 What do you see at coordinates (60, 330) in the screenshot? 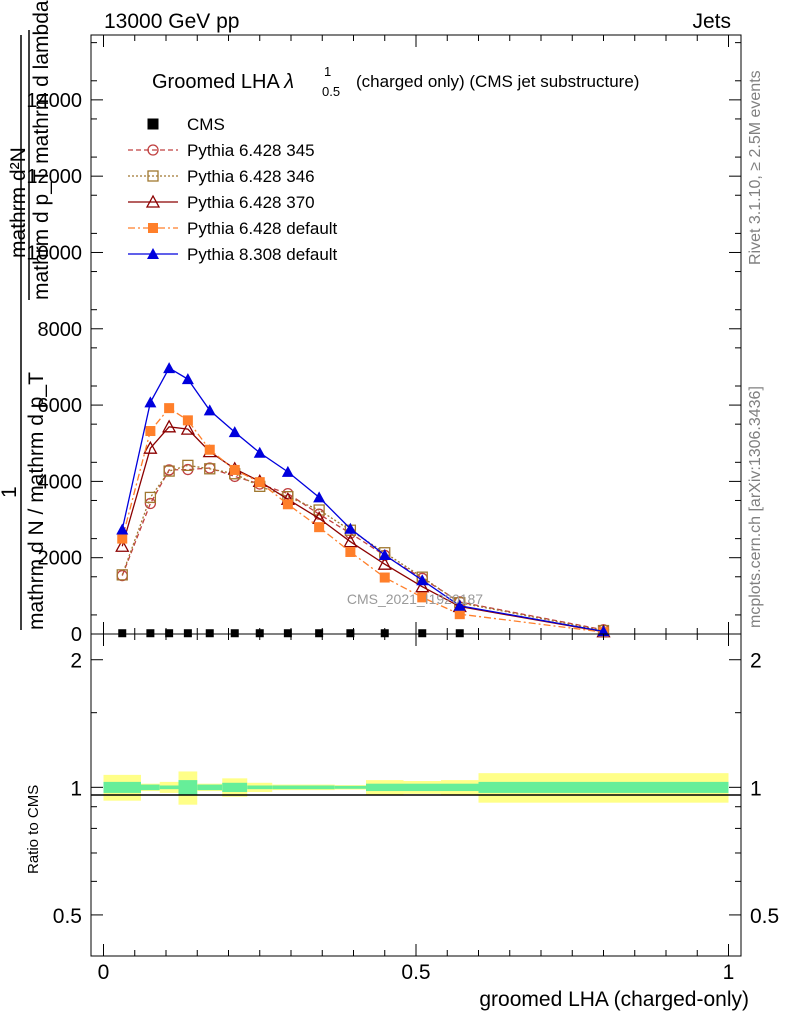
I see `main-ytick-label: 8000` at bounding box center [60, 330].